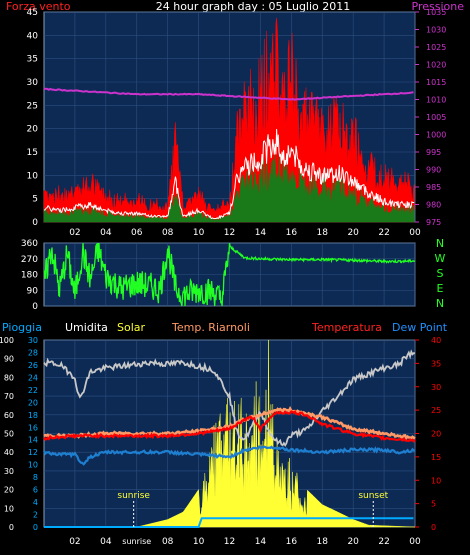 The image size is (470, 555). What do you see at coordinates (228, 94) in the screenshot?
I see `pressure-series` at bounding box center [228, 94].